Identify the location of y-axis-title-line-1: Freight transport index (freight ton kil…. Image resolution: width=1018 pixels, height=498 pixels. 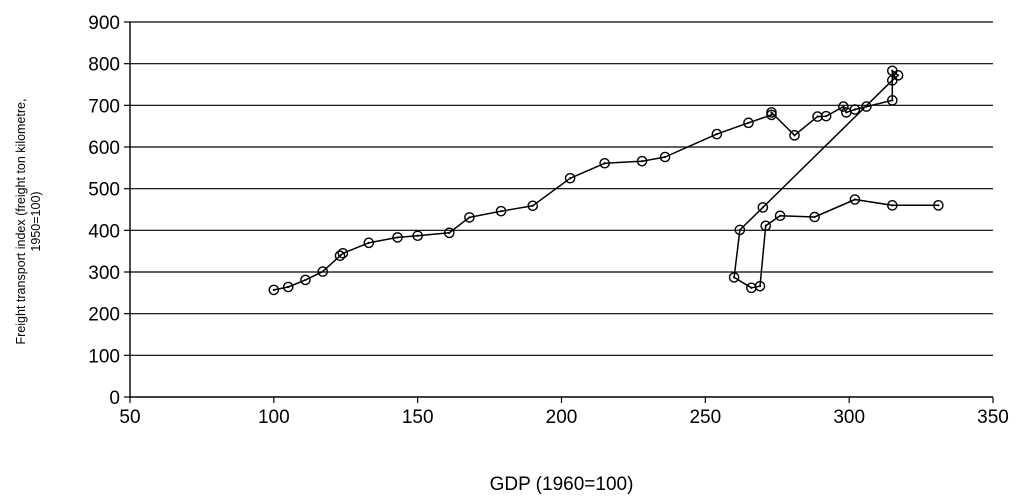
(21, 222).